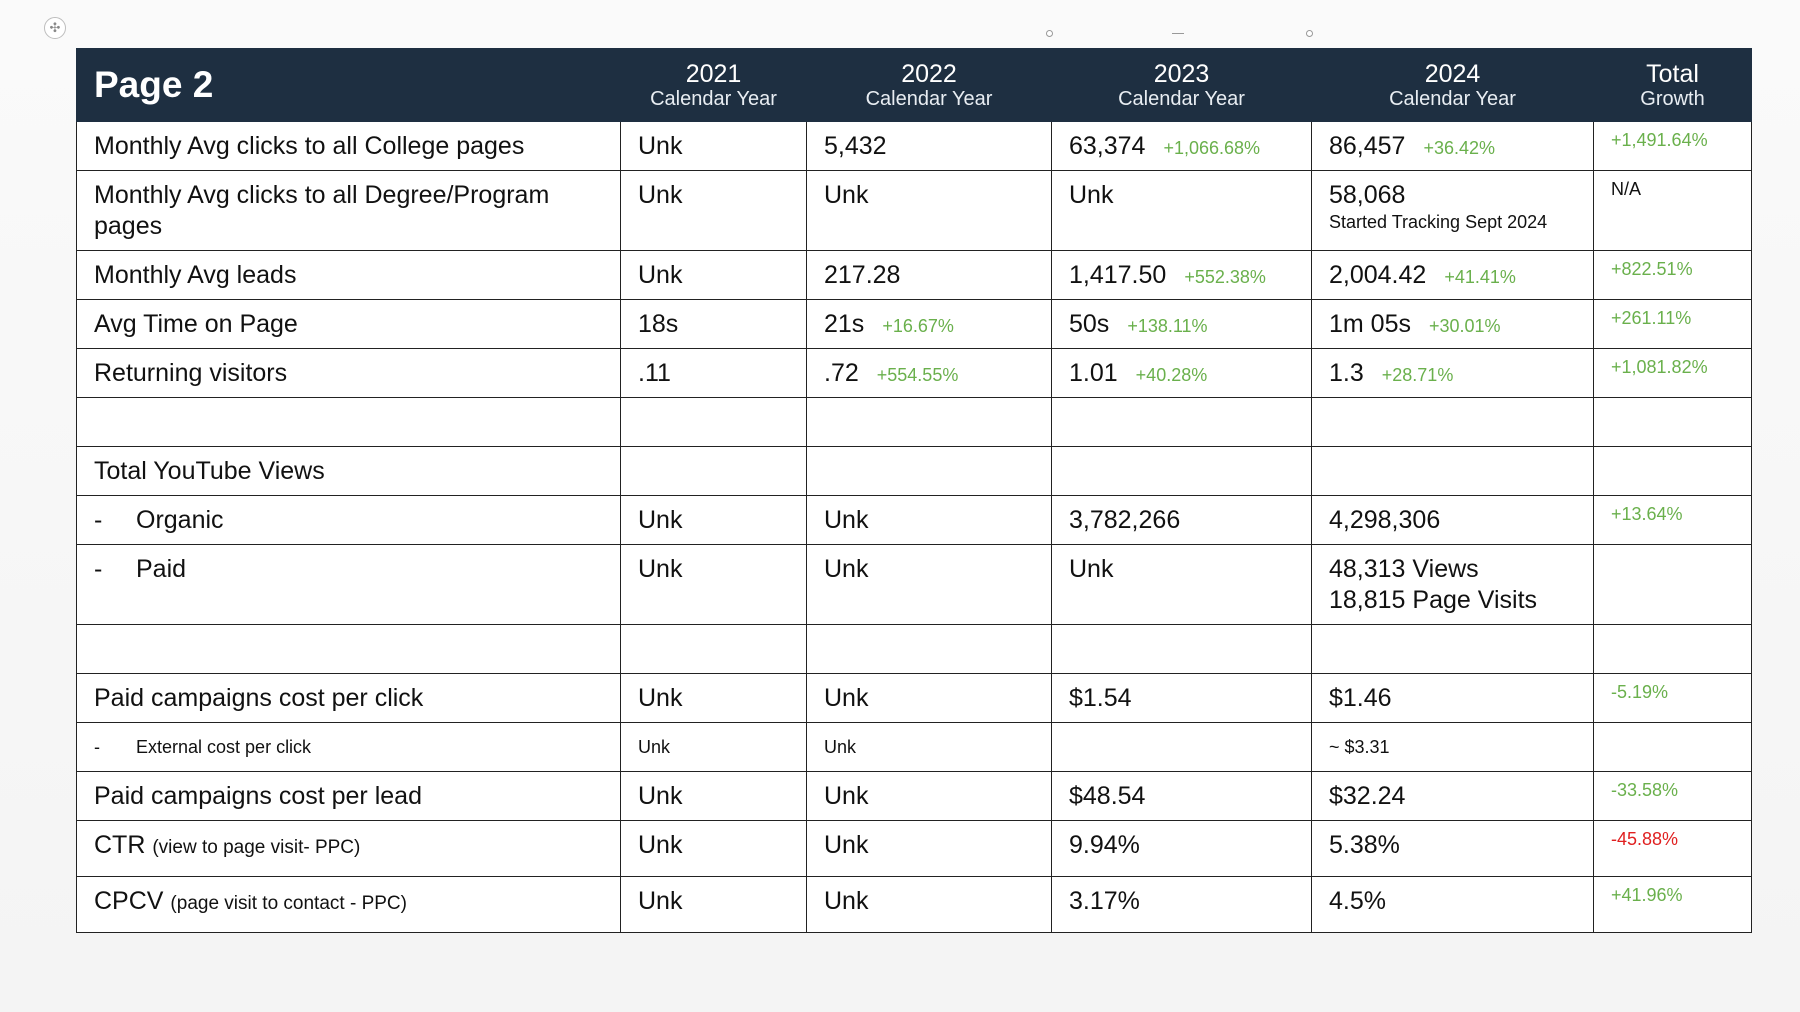 This screenshot has height=1012, width=1800. What do you see at coordinates (1672, 904) in the screenshot?
I see `cell-total: +41.96%` at bounding box center [1672, 904].